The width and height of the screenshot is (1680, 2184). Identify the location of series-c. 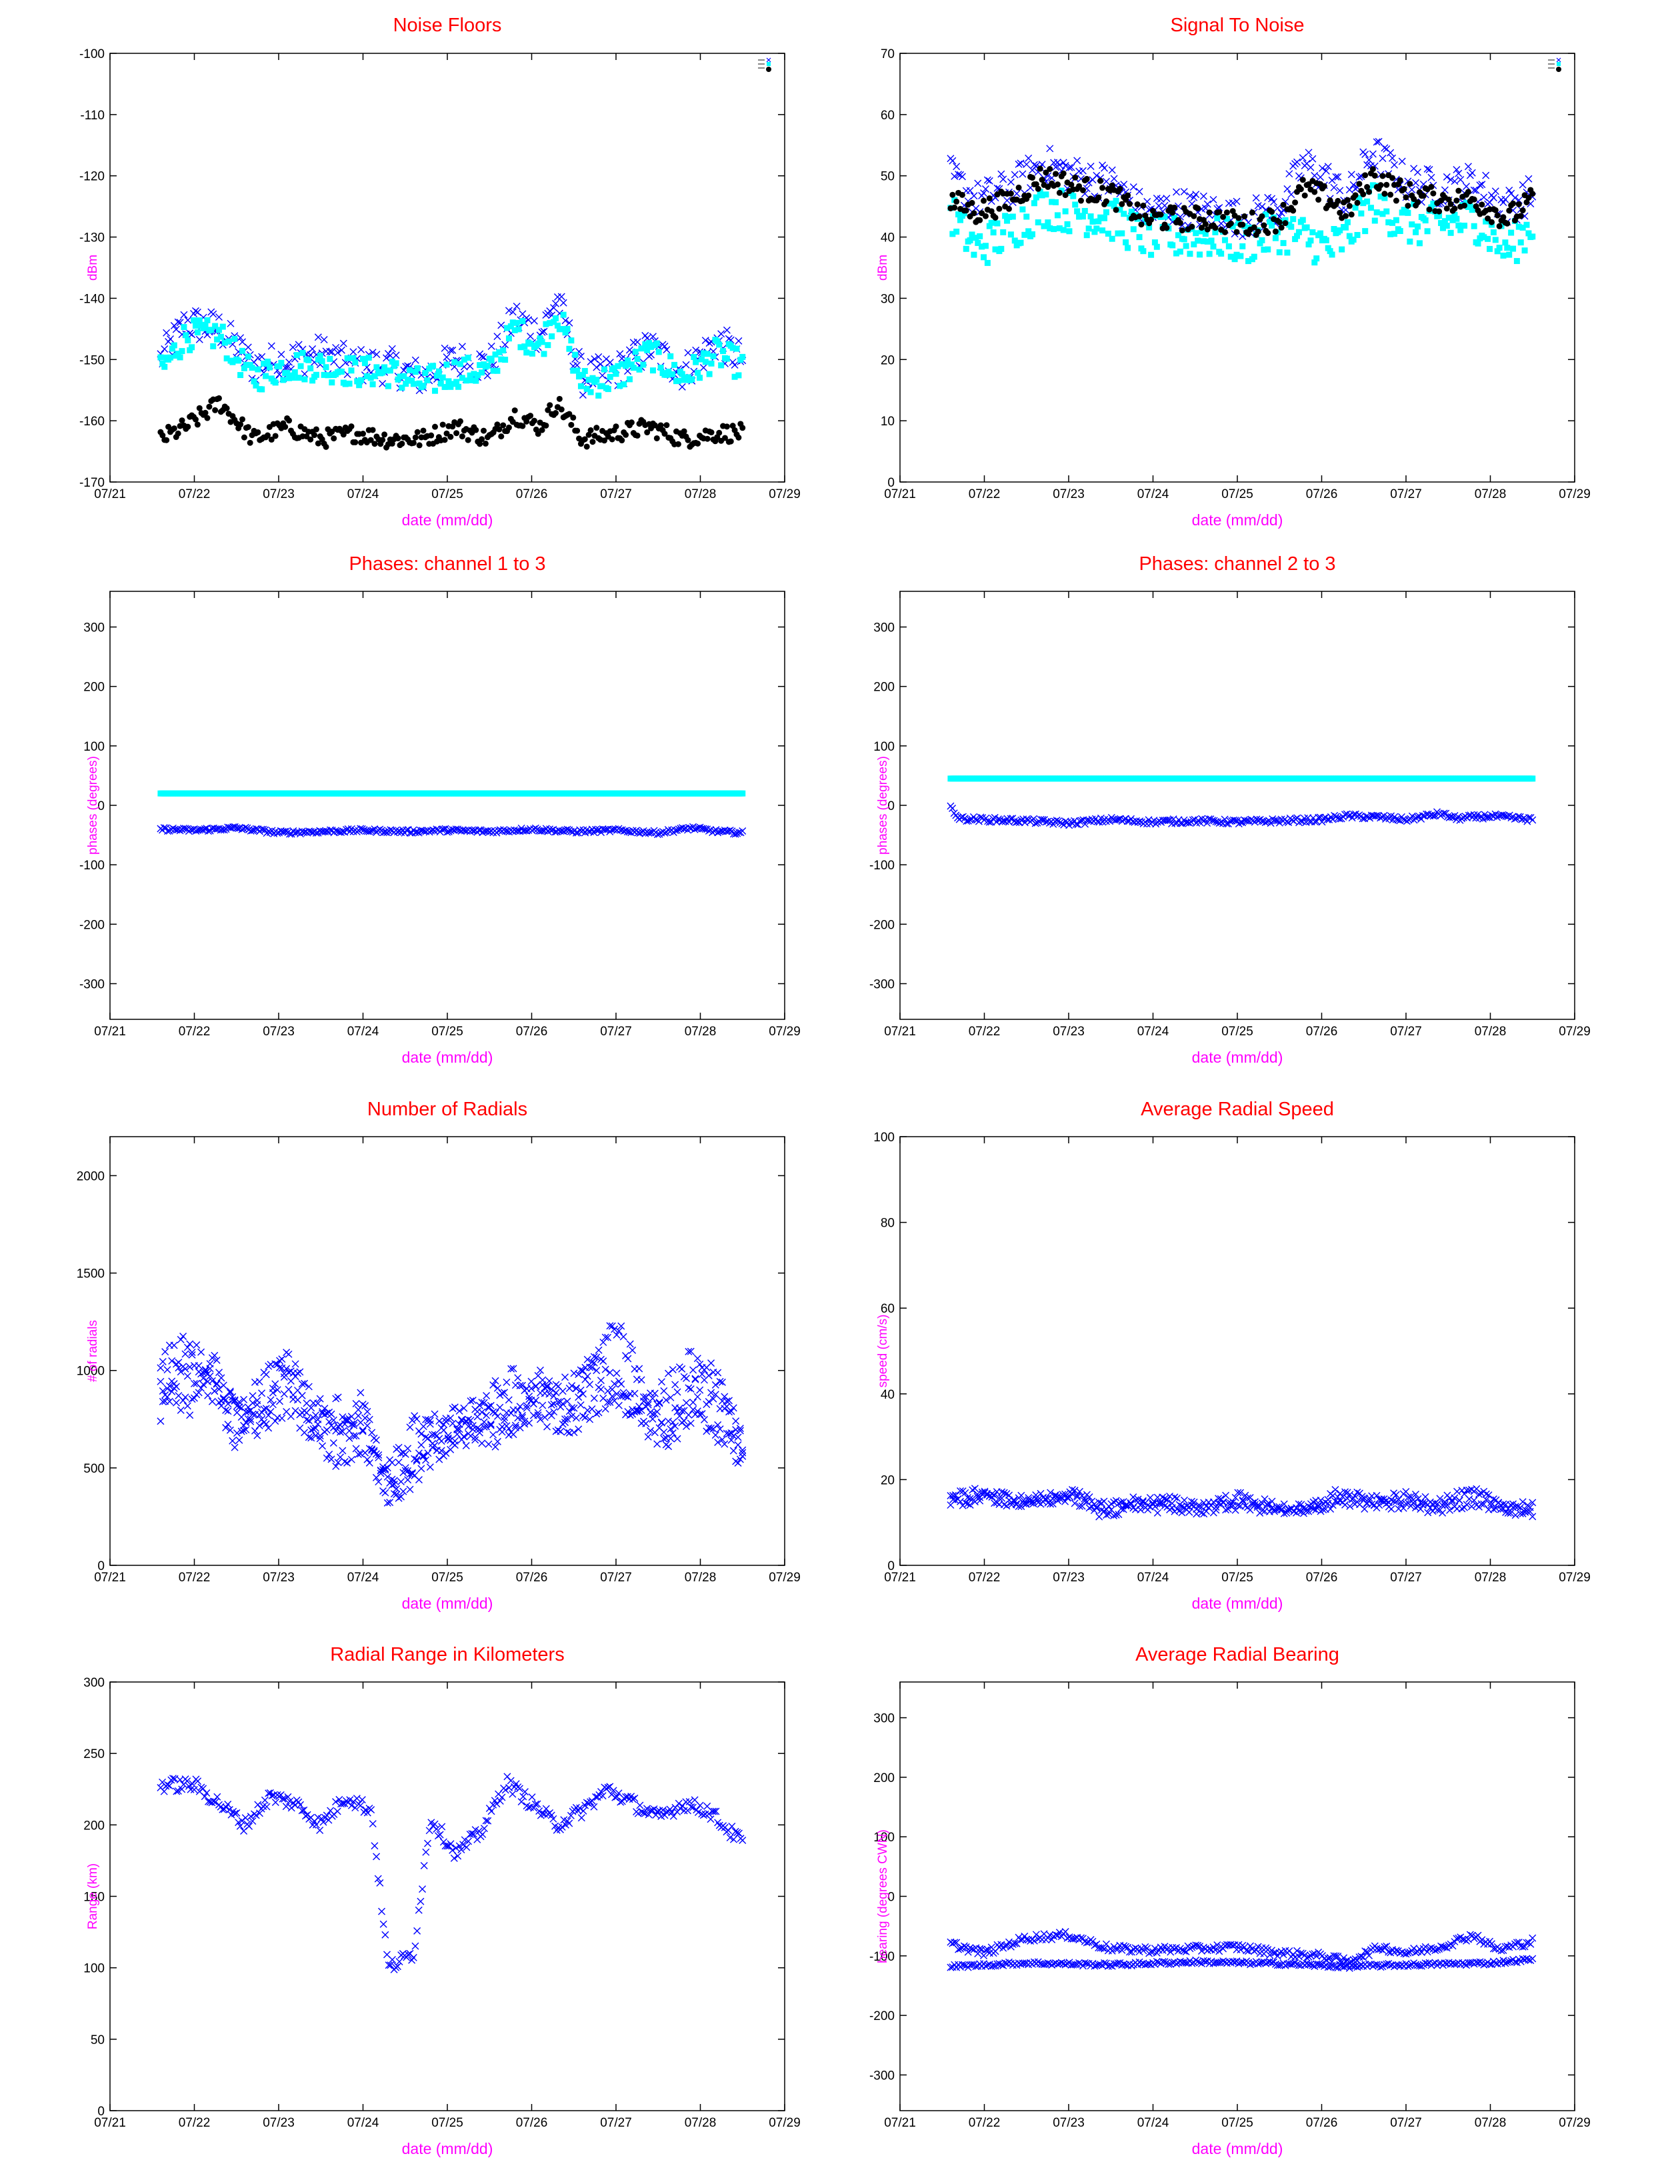
(452, 1429).